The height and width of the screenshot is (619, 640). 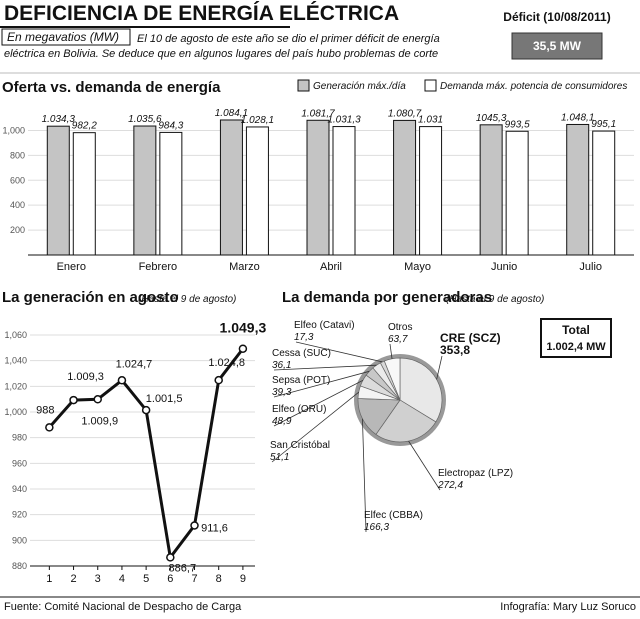 What do you see at coordinates (243, 579) in the screenshot?
I see `x-tick-label: 9` at bounding box center [243, 579].